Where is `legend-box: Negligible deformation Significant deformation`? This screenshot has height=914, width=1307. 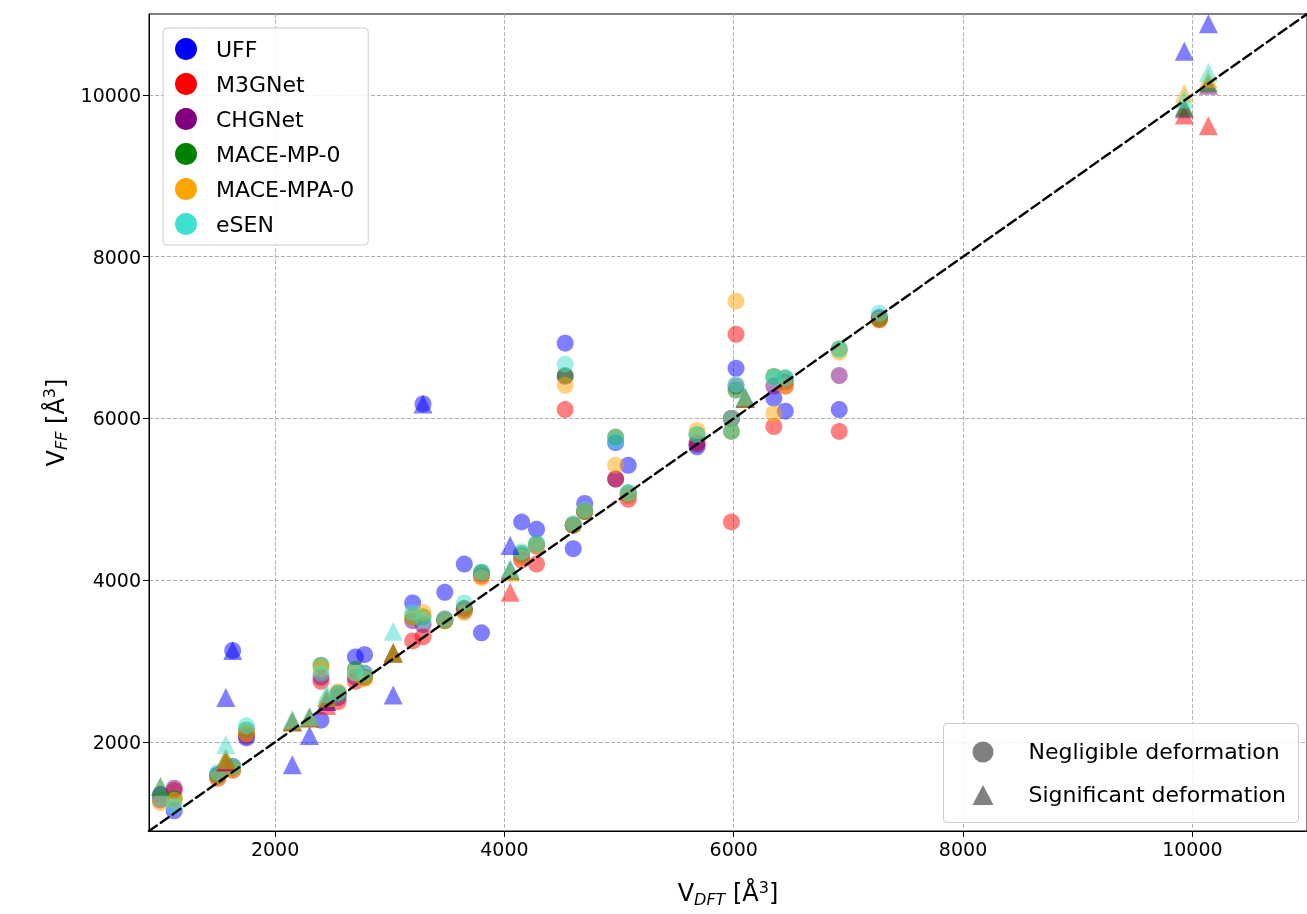
legend-box: Negligible deformation Significant deformation is located at coordinates (1121, 773).